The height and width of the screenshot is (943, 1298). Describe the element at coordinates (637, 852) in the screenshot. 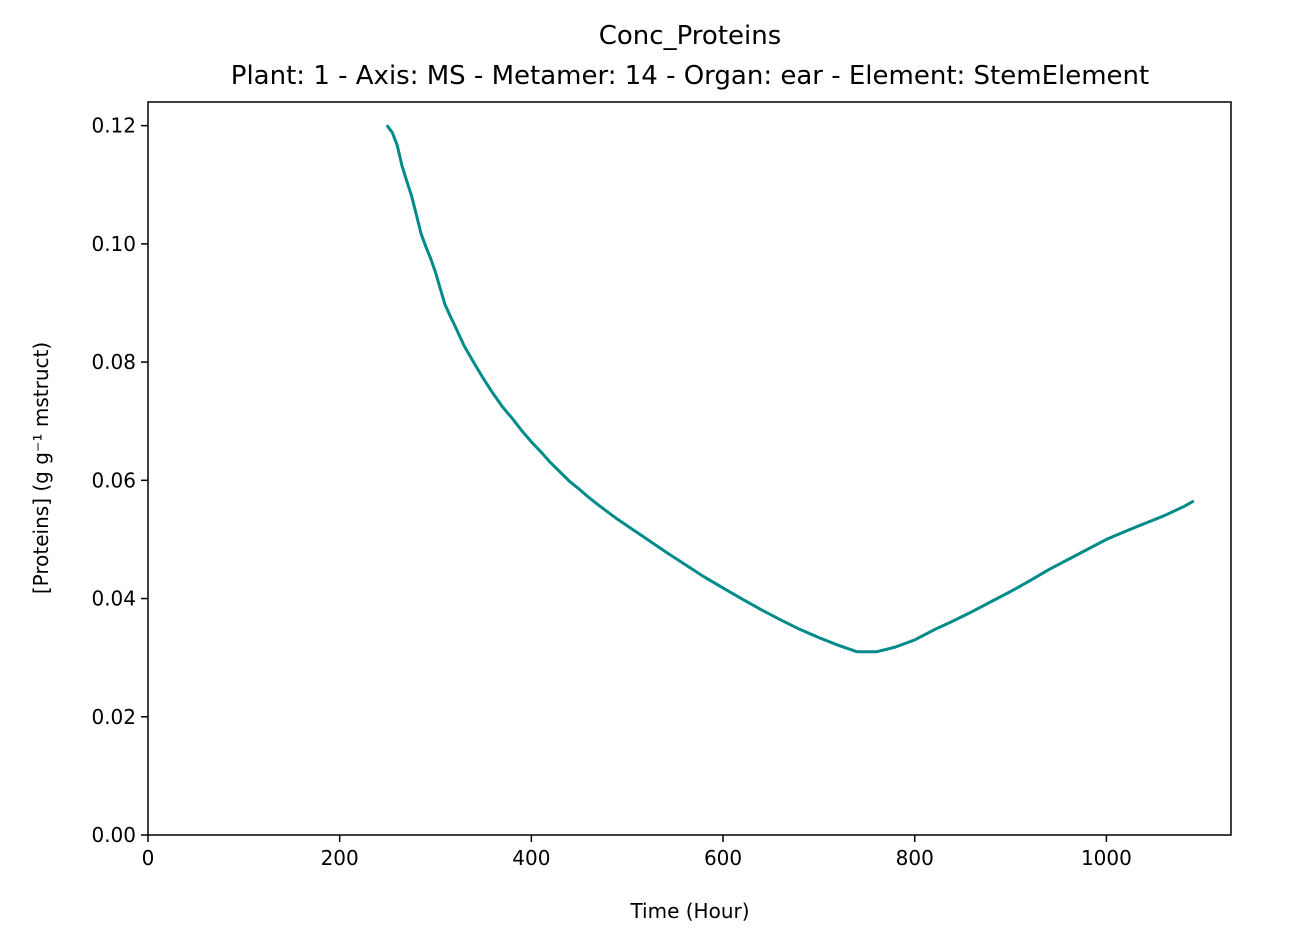

I see `x-axis-ticks: 0 200 400 600 800 1000` at that location.